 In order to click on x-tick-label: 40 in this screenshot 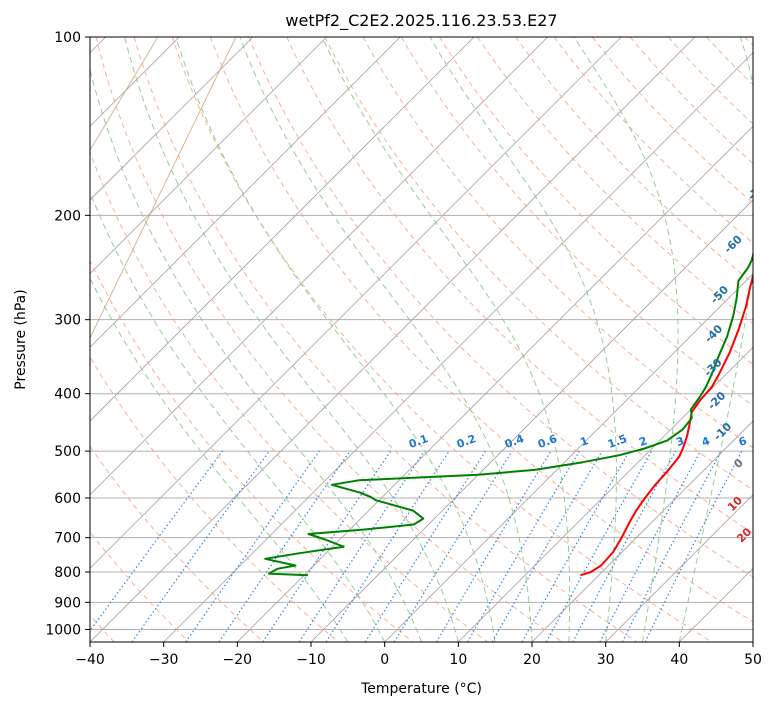, I will do `click(679, 660)`.